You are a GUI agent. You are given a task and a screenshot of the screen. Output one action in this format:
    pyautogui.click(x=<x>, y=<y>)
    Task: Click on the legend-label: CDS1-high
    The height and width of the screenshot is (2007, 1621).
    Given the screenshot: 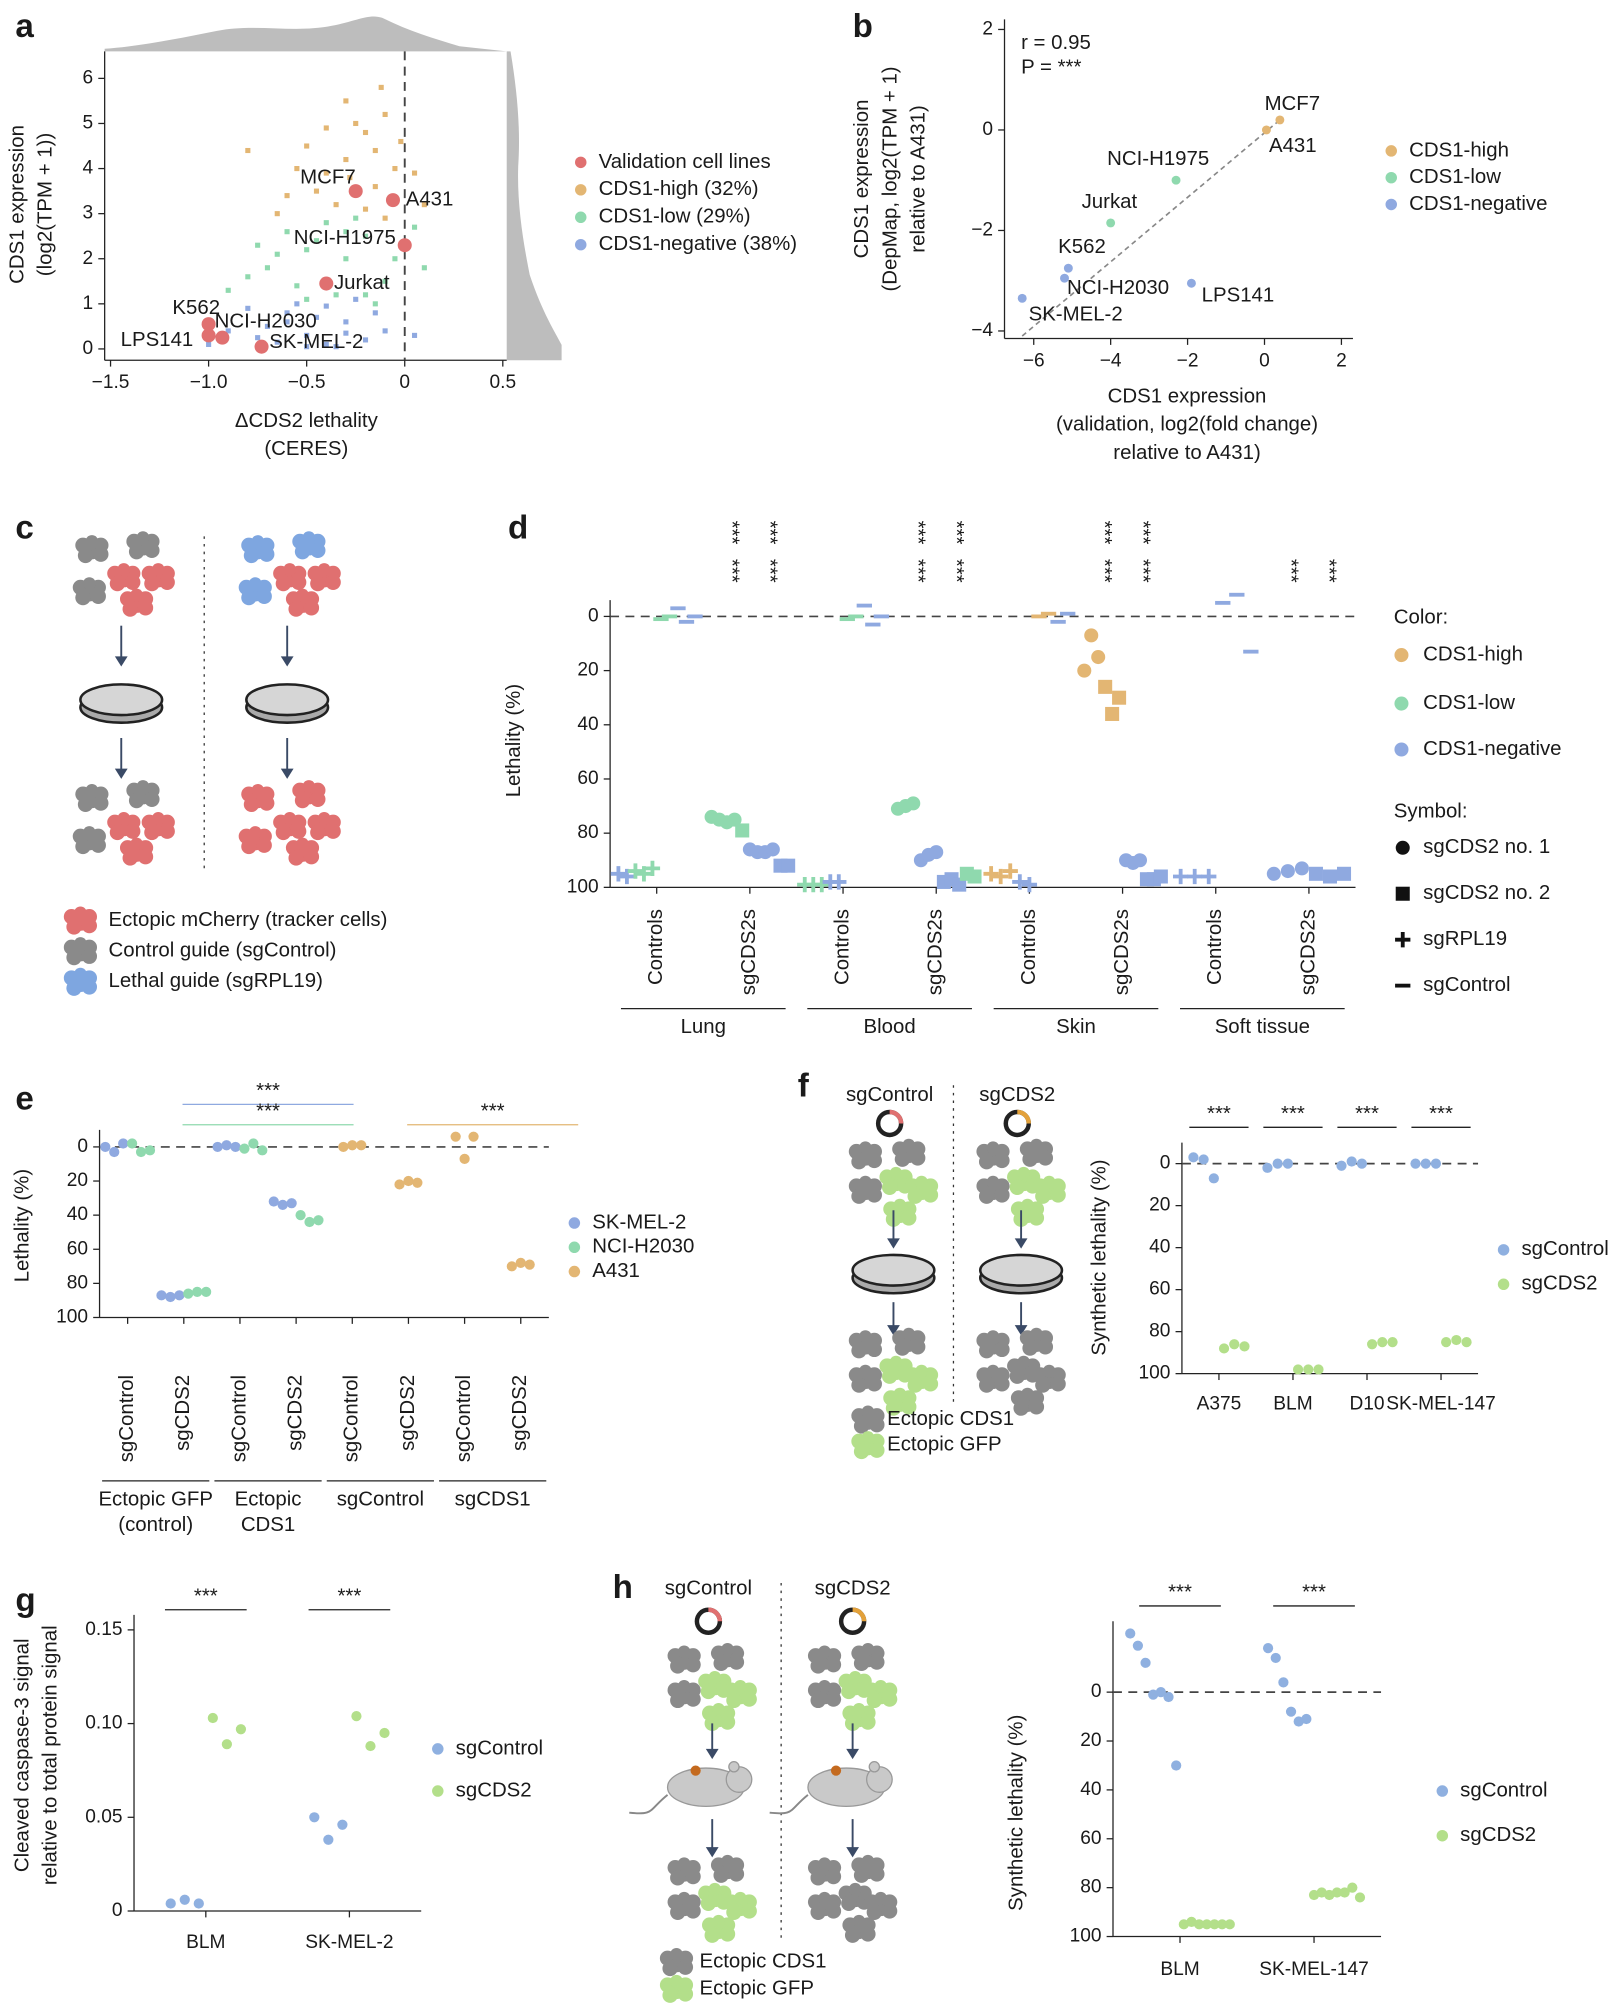 What is the action you would take?
    pyautogui.click(x=1459, y=150)
    